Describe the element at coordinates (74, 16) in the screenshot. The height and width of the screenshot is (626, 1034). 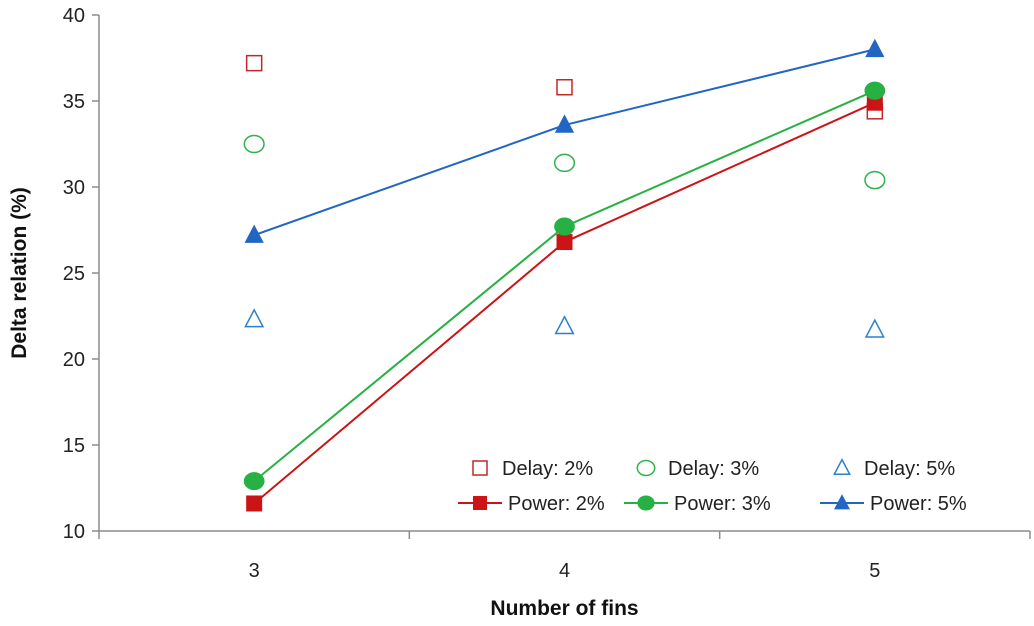
I see `y-tick-label: 40` at that location.